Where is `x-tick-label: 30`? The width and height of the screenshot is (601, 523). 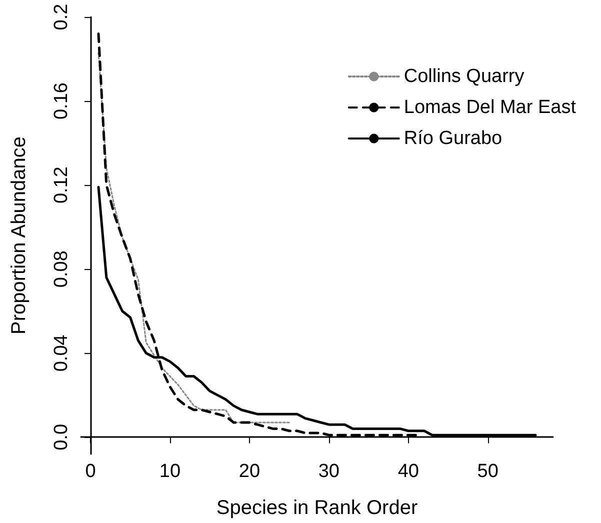 x-tick-label: 30 is located at coordinates (329, 471).